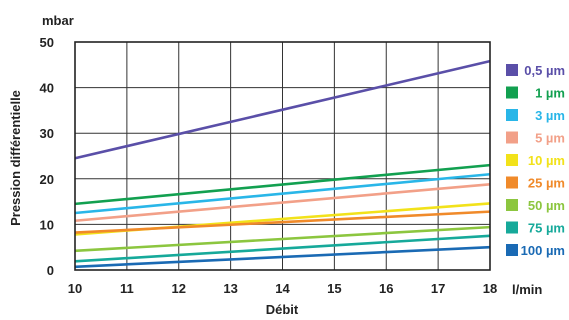 Image resolution: width=569 pixels, height=320 pixels. Describe the element at coordinates (47, 224) in the screenshot. I see `y-tick-label: 10` at that location.